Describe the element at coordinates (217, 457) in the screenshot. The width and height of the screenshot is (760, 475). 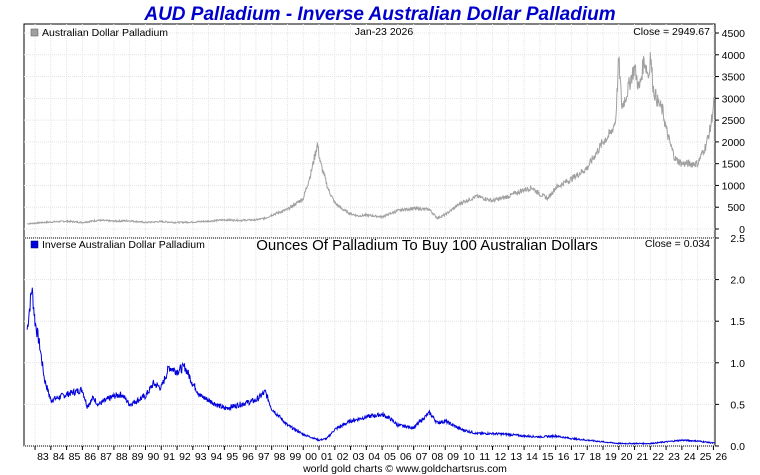
I see `x-tick-label: 94` at that location.